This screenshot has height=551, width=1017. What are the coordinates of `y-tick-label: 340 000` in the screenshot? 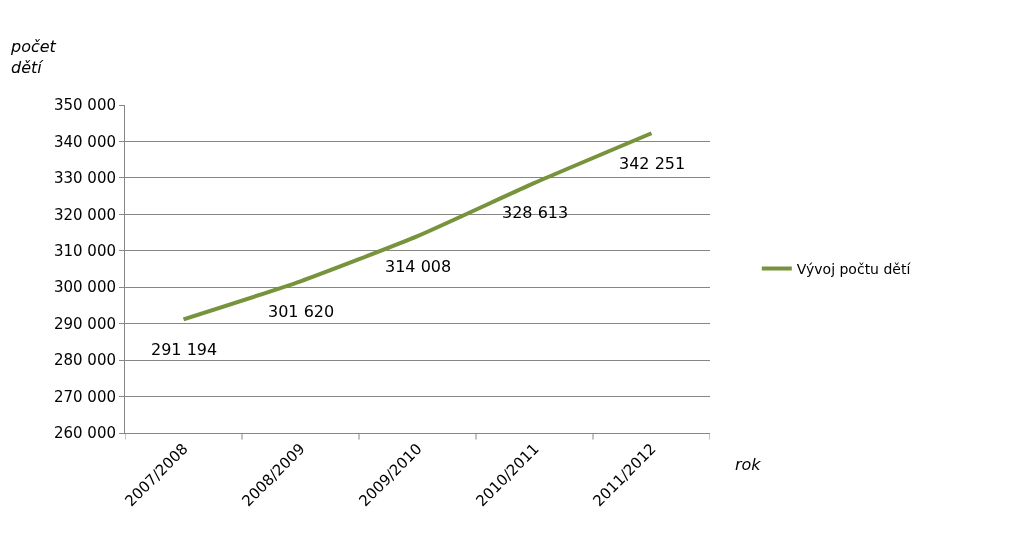 It's located at (84, 141).